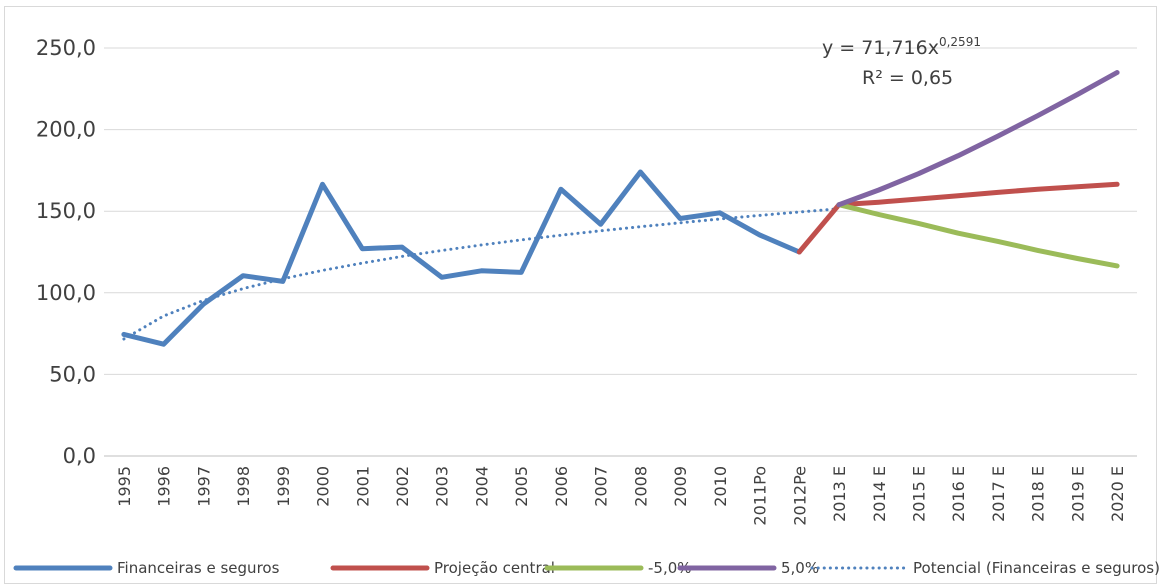 The height and width of the screenshot is (587, 1161). What do you see at coordinates (521, 486) in the screenshot?
I see `x-tick-label: 2005` at bounding box center [521, 486].